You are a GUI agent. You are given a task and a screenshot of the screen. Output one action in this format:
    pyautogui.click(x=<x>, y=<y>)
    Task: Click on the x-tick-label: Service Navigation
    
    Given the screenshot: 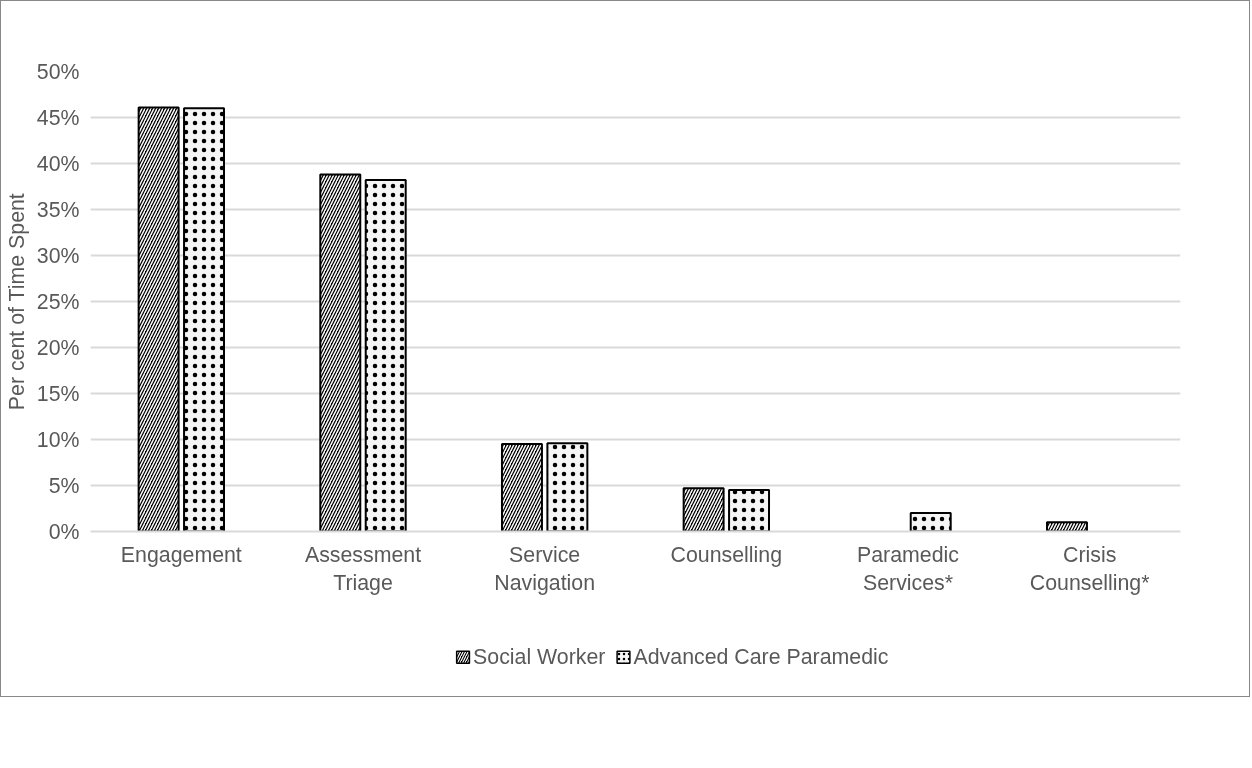 What is the action you would take?
    pyautogui.click(x=545, y=569)
    